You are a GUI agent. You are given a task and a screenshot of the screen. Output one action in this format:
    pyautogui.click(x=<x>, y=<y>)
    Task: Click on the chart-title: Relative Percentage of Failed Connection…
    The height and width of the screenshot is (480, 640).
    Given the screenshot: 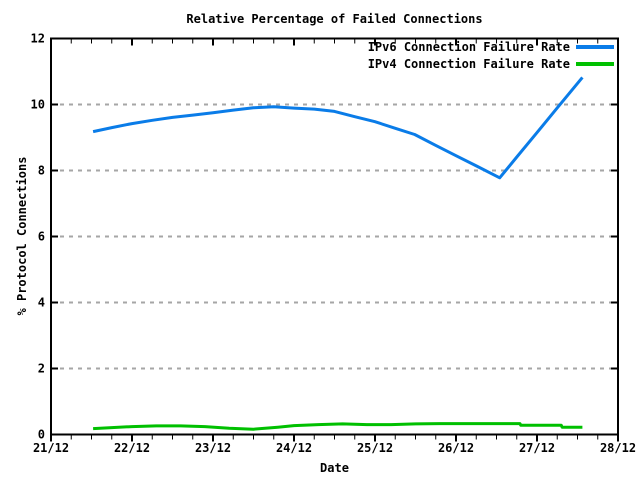 What is the action you would take?
    pyautogui.click(x=334, y=19)
    